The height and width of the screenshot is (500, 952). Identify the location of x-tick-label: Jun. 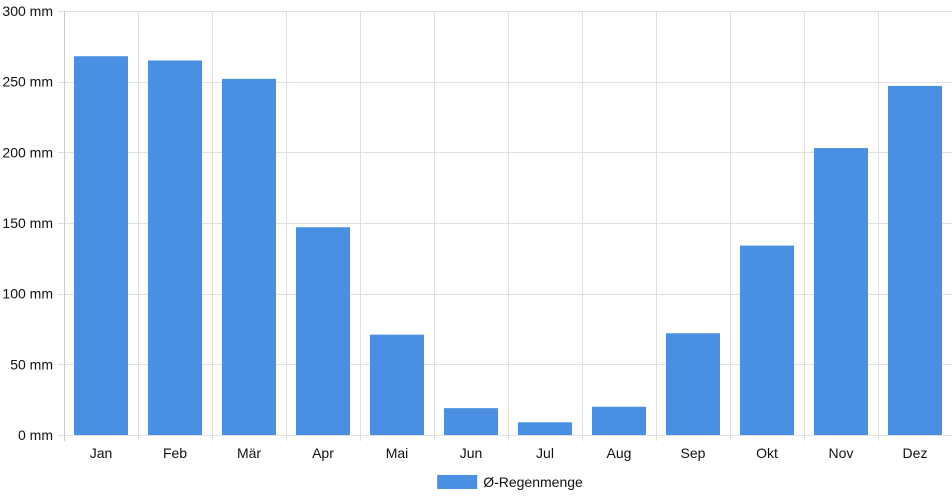
(471, 453).